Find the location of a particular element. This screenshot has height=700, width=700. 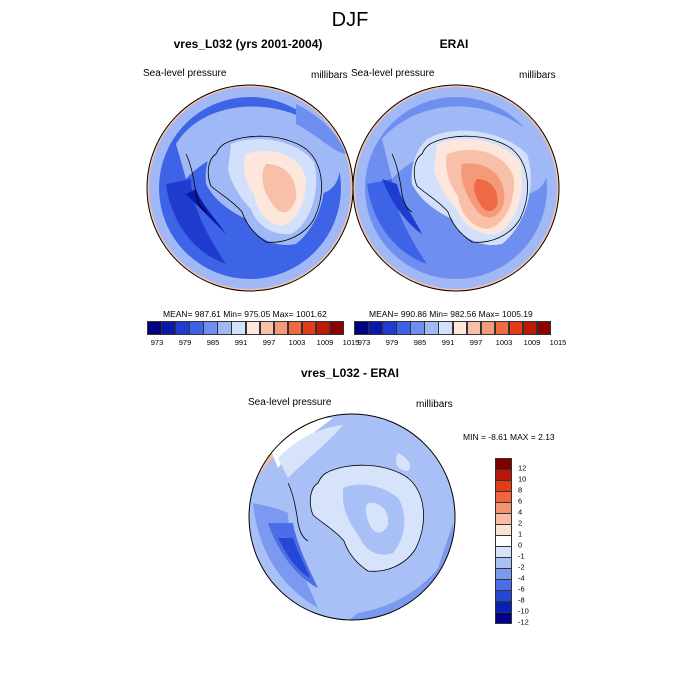

panel2-polar-map is located at coordinates (456, 188).